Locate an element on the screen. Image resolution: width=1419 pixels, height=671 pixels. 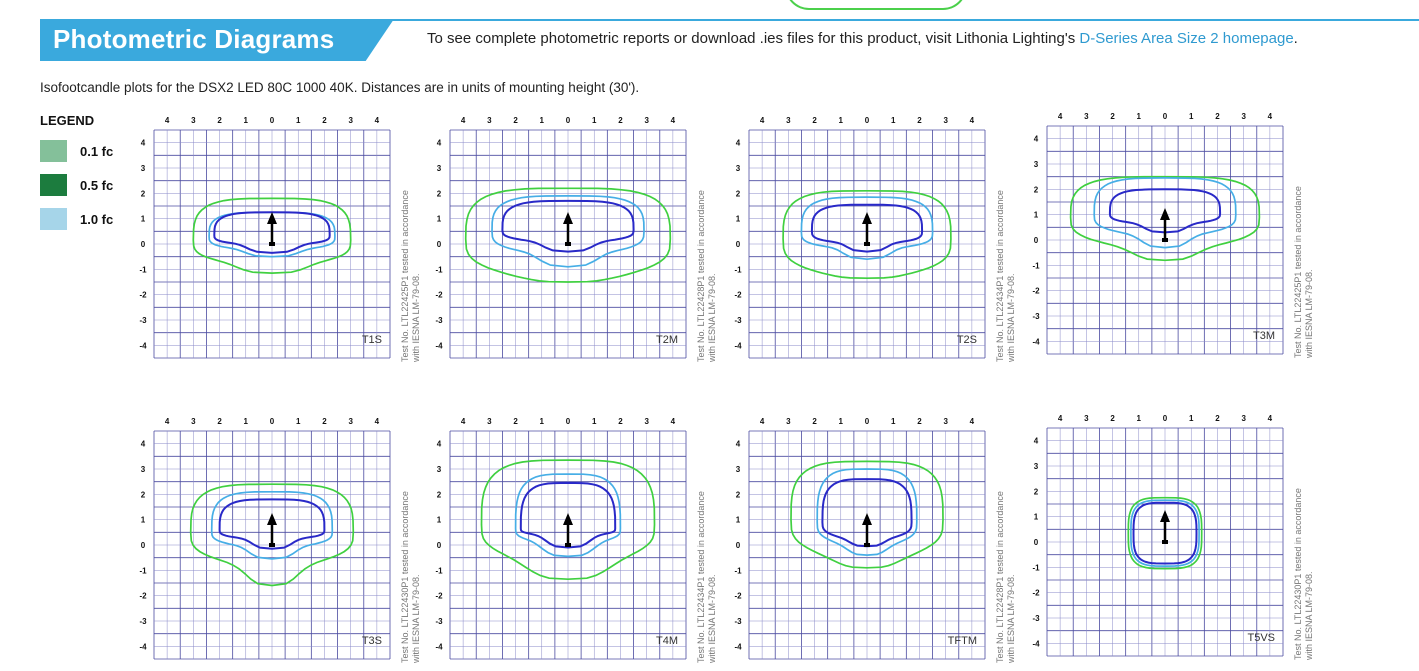
legend-title: LEGEND is located at coordinates (67, 120).